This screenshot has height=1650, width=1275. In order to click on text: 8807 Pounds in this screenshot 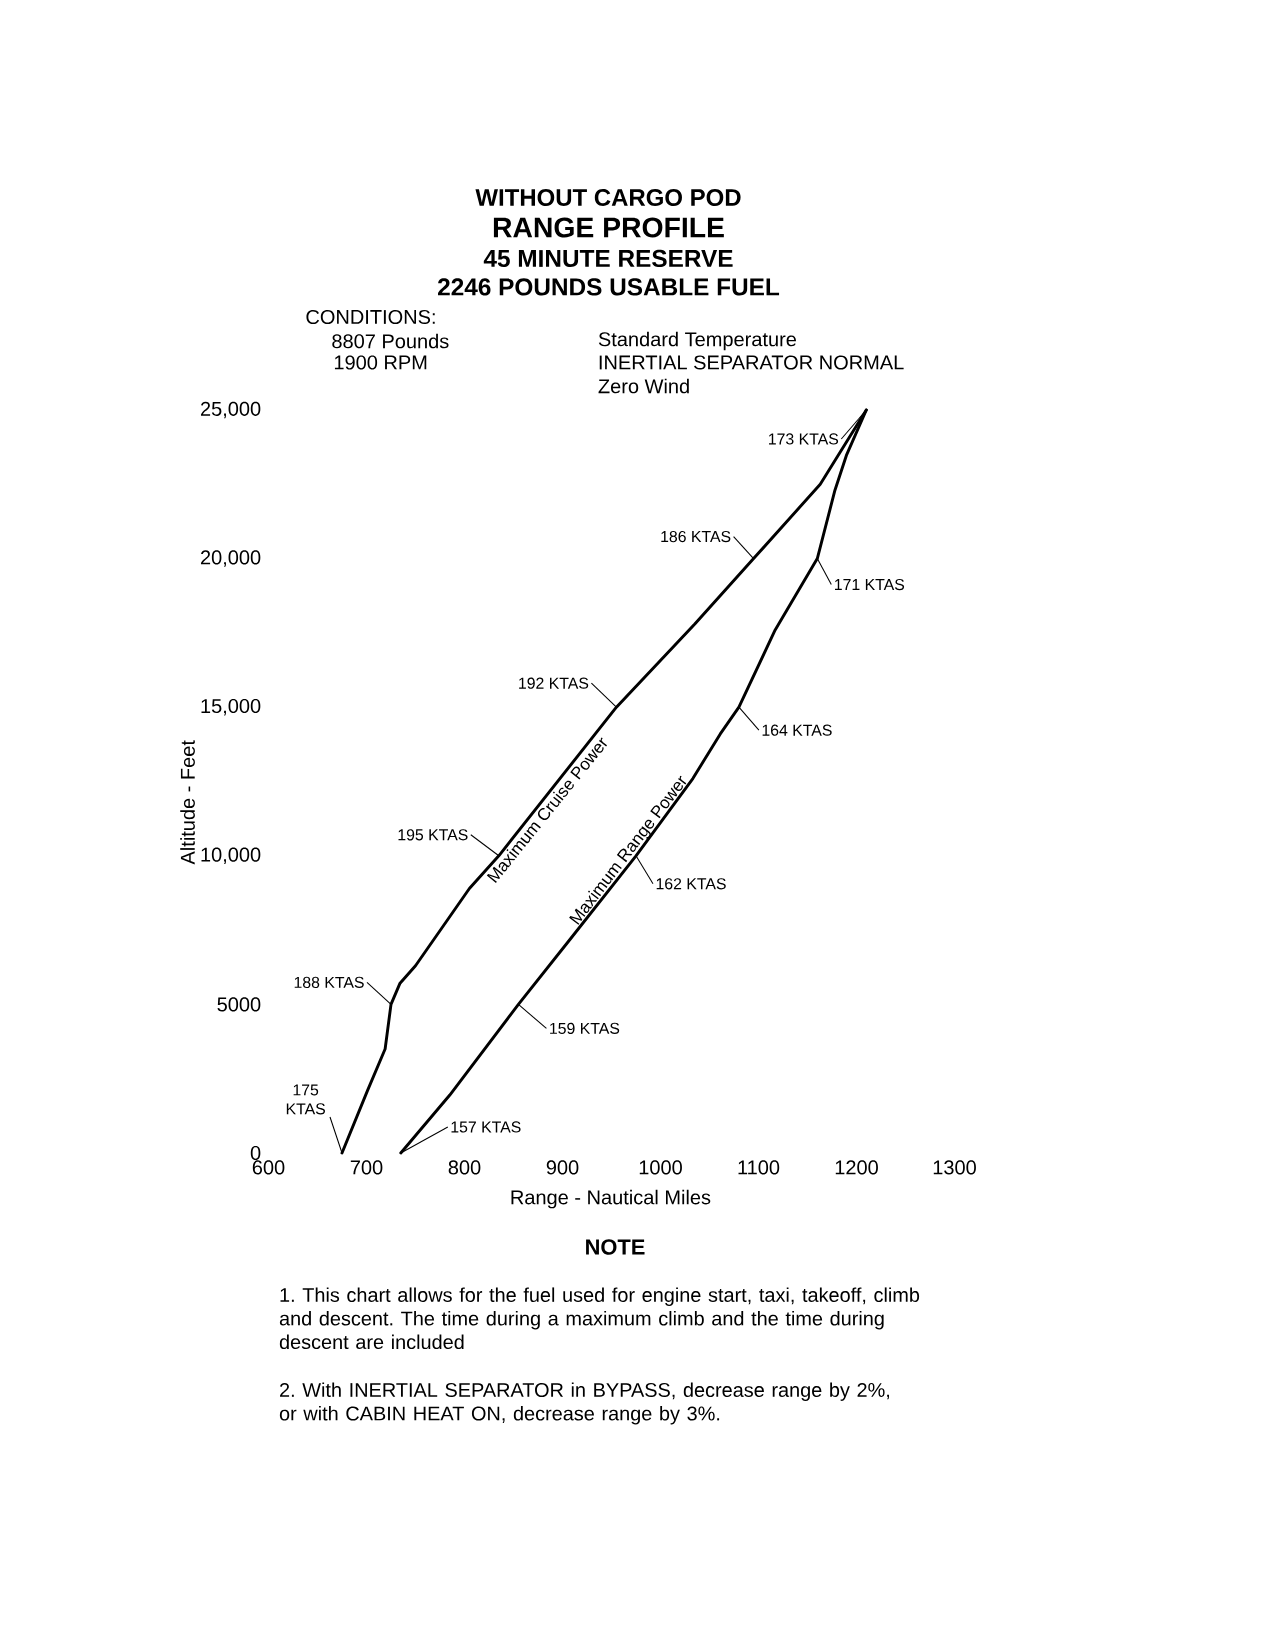, I will do `click(390, 341)`.